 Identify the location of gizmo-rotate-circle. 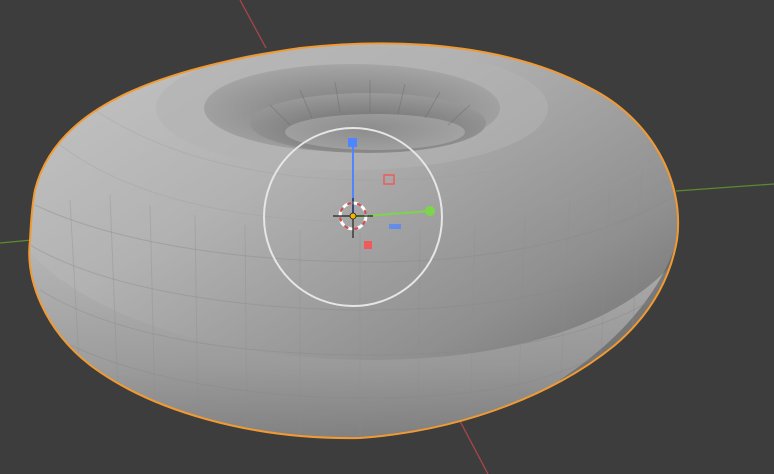
(353, 217).